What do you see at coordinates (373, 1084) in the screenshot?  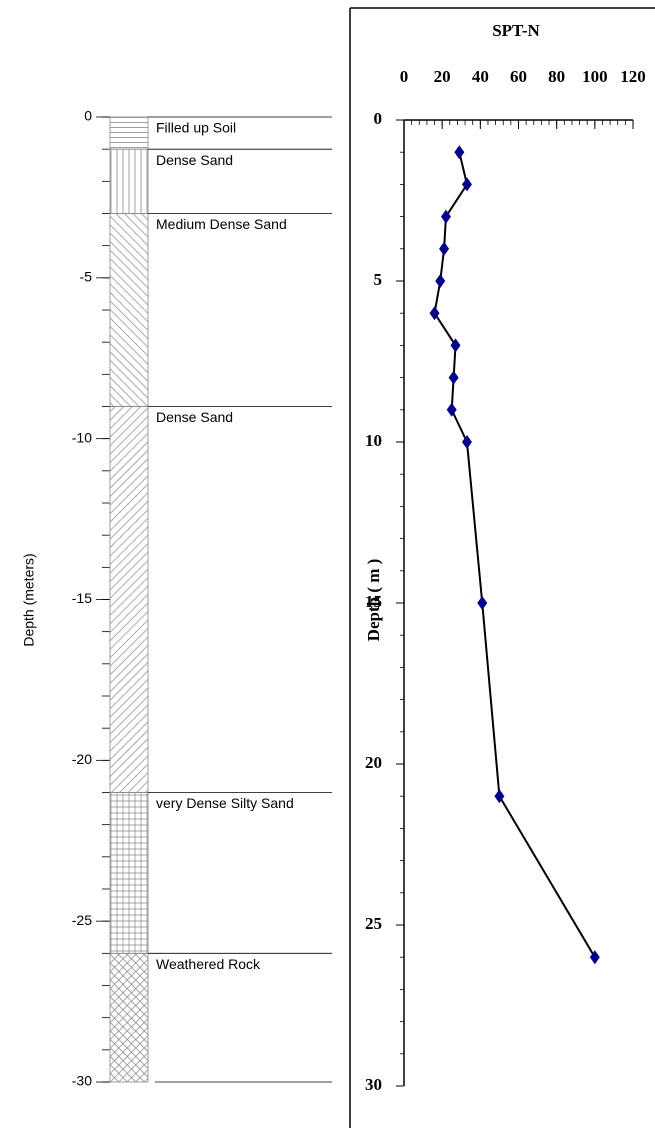 I see `y-tick-label: 30` at bounding box center [373, 1084].